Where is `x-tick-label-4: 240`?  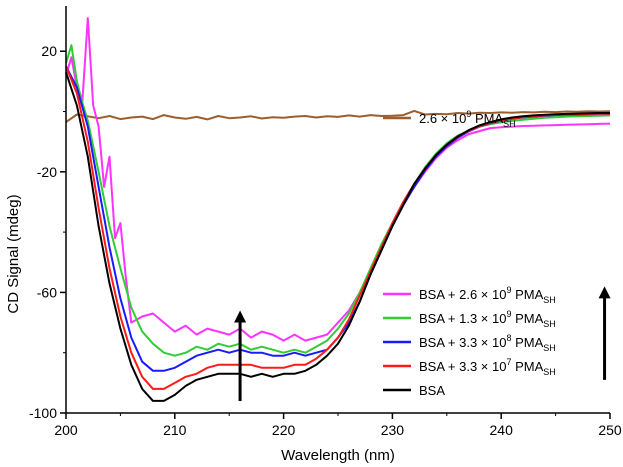
x-tick-label-4: 240 is located at coordinates (502, 430).